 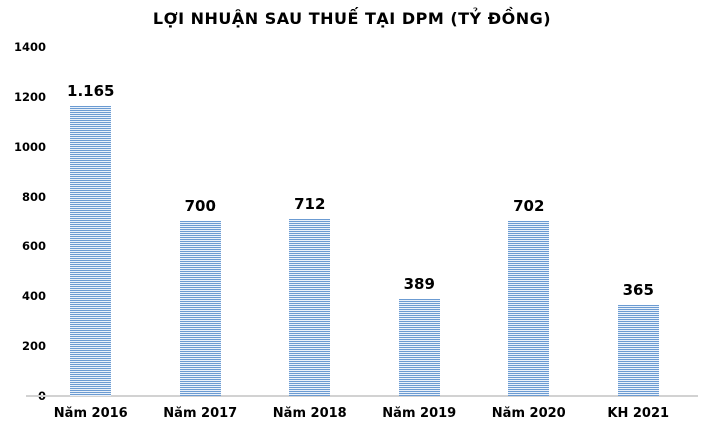 What do you see at coordinates (638, 290) in the screenshot?
I see `value-label-5: 365` at bounding box center [638, 290].